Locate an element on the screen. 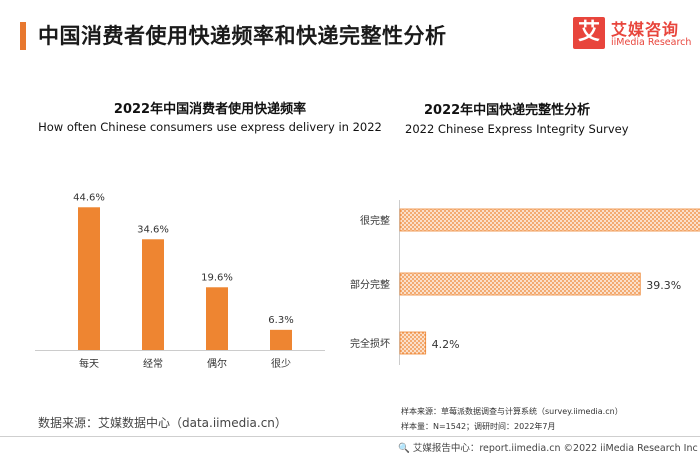 The image size is (700, 455). iimedia-logo: 艾 艾媒咨询 iiMedia Research is located at coordinates (633, 37).